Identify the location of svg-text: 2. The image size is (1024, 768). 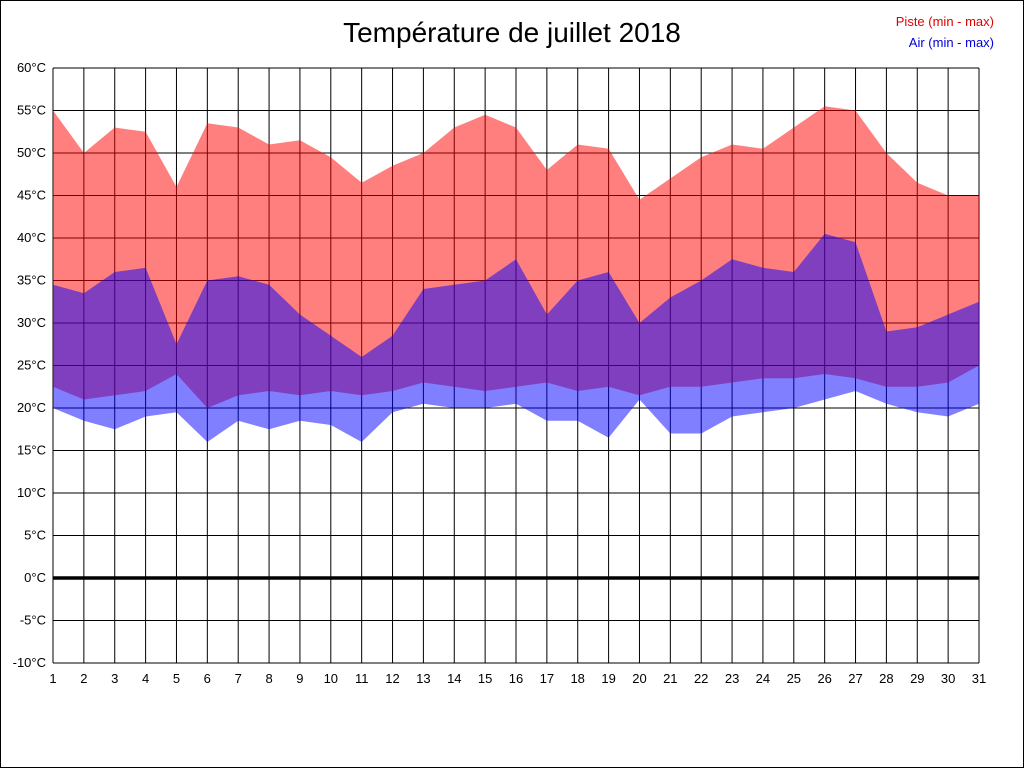
(83, 678).